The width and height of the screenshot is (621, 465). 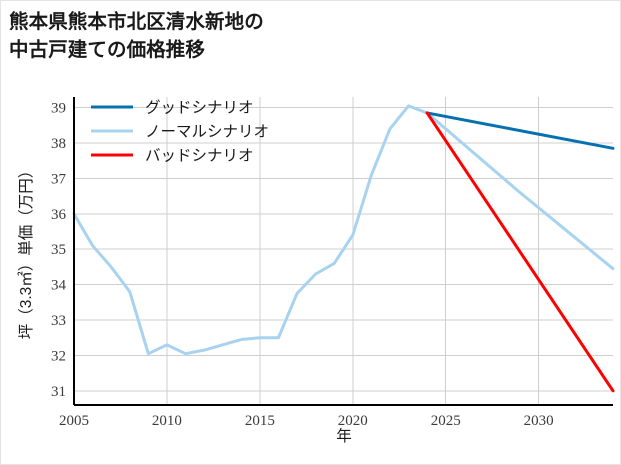 I want to click on x-tick-label: 2015, so click(x=260, y=421).